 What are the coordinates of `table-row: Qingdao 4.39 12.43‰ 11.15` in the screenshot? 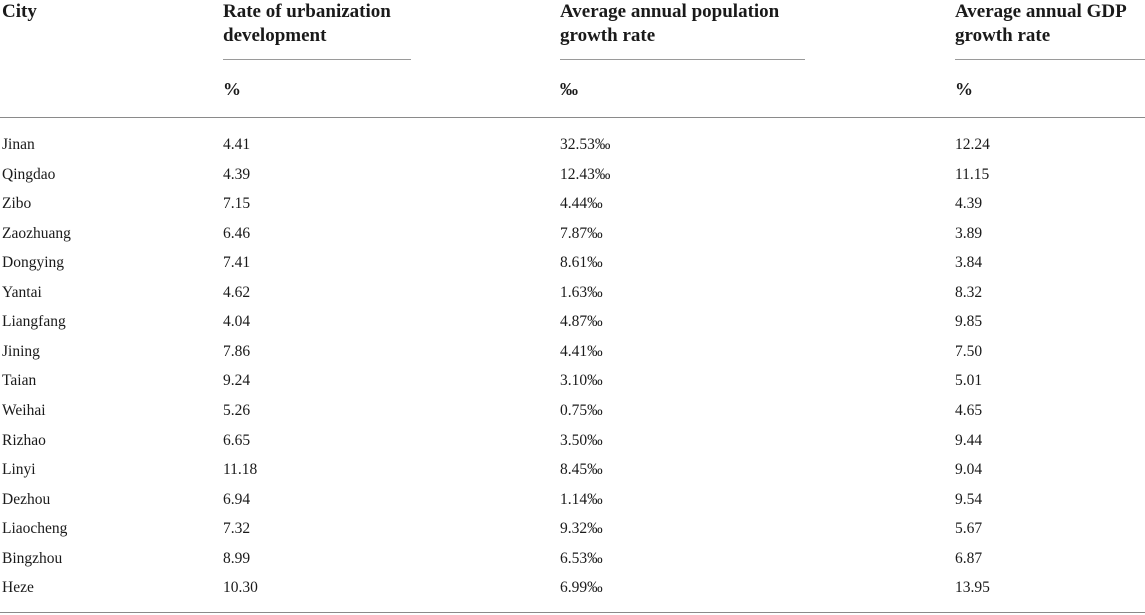 It's located at (572, 175).